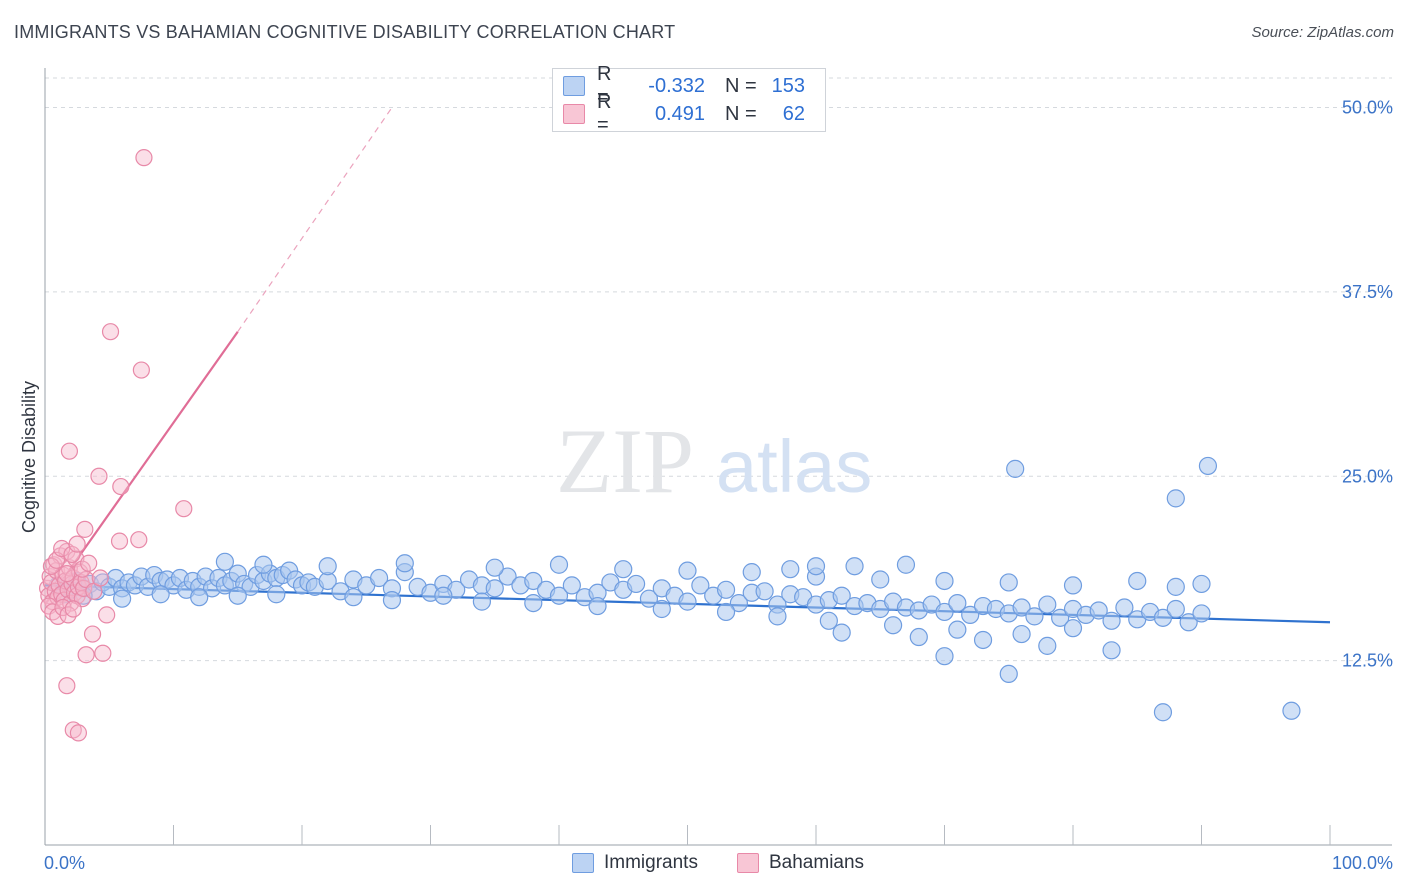  What do you see at coordinates (1367, 476) in the screenshot?
I see `y-tick-label: 25.0%` at bounding box center [1367, 476].